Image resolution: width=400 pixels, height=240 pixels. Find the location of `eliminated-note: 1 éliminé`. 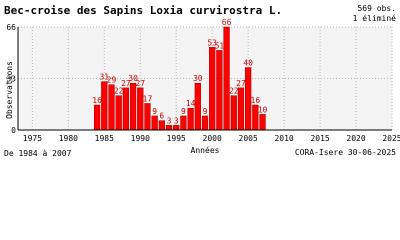

eliminated-note: 1 éliminé is located at coordinates (375, 18).